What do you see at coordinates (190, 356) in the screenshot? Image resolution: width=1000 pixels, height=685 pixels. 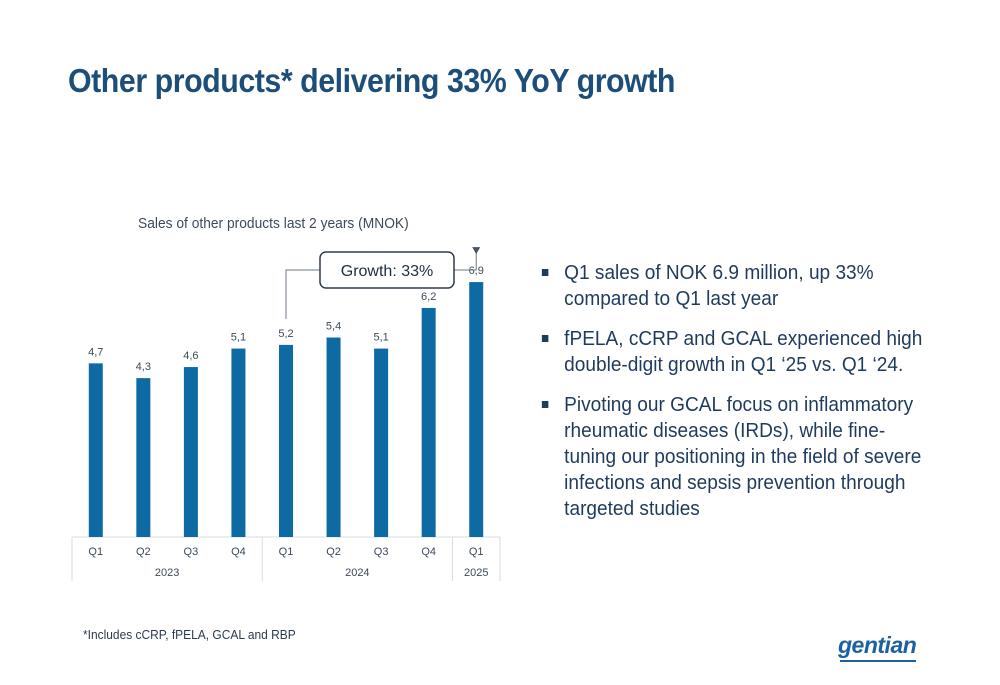 I see `data-label: 4,6` at bounding box center [190, 356].